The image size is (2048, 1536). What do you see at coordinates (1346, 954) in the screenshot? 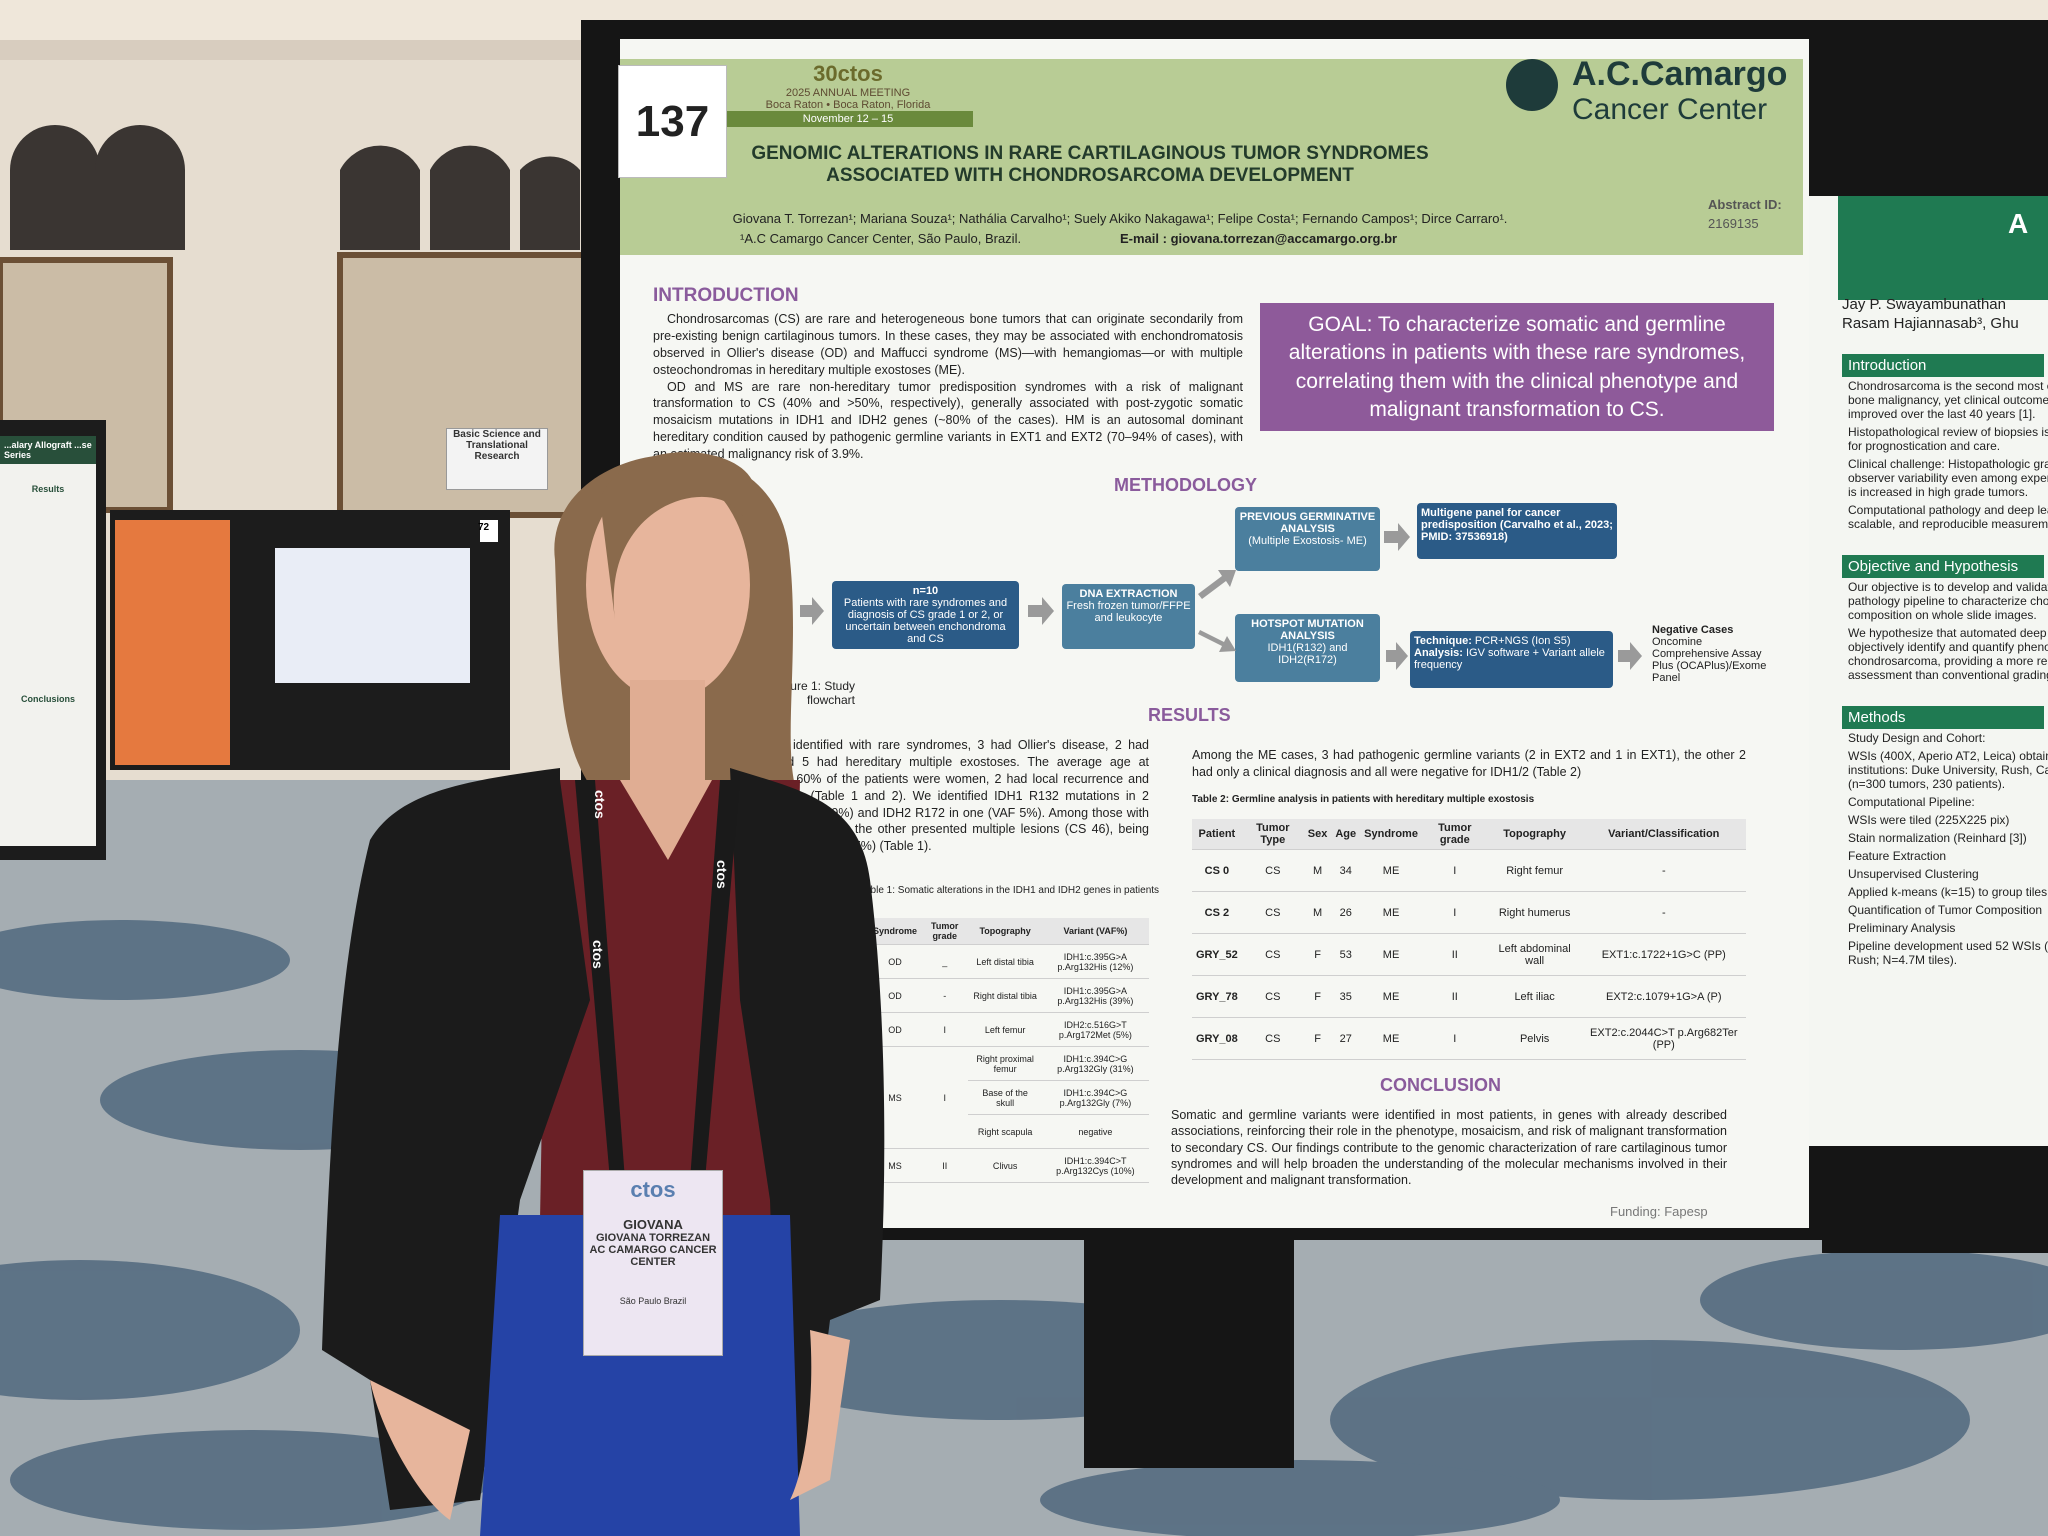
I see `cell: 53` at bounding box center [1346, 954].